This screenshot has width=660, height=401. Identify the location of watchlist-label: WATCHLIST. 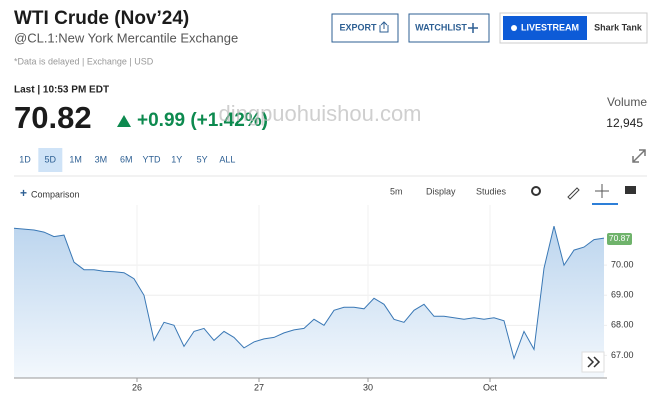
(441, 27).